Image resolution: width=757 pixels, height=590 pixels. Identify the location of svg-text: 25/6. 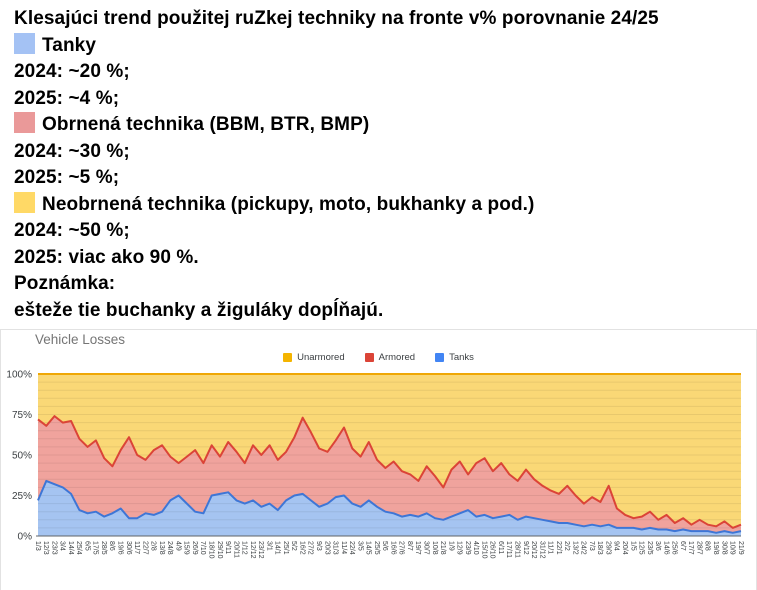
(674, 548).